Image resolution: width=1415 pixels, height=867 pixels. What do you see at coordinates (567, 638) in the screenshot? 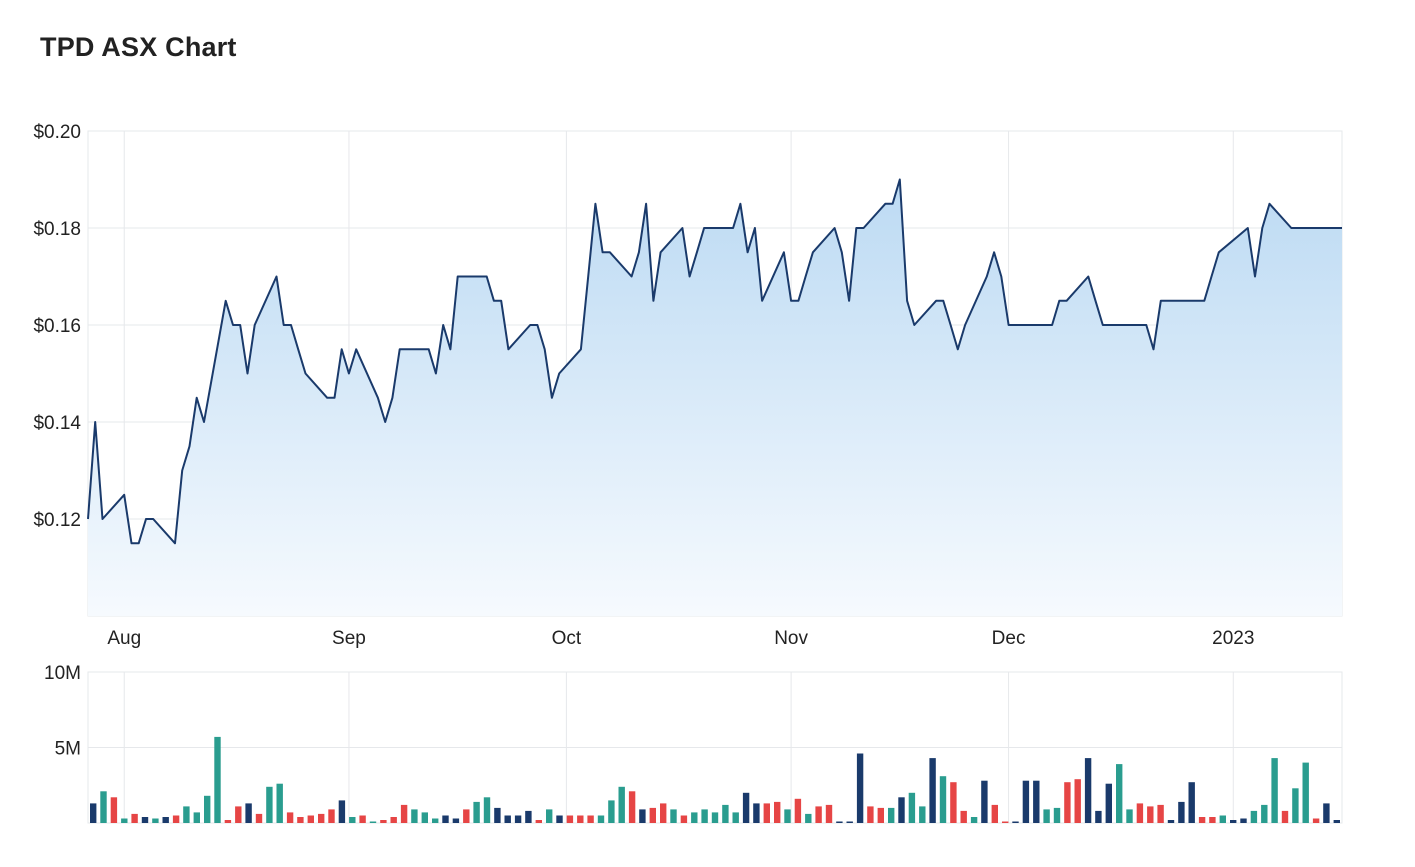
I see `x-tick-label: Oct` at bounding box center [567, 638].